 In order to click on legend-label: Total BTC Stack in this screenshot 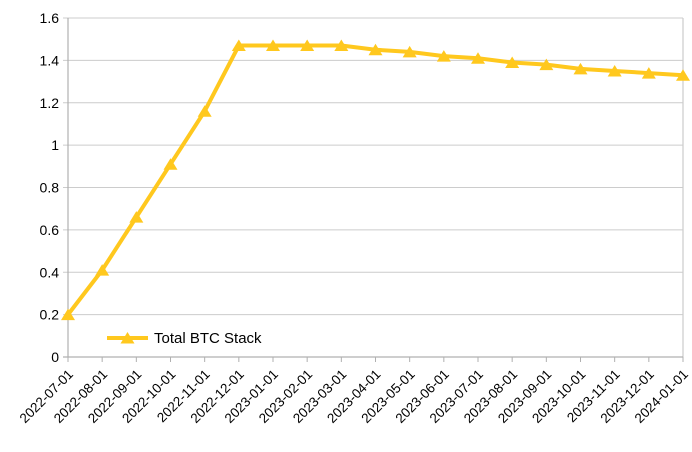, I will do `click(208, 338)`.